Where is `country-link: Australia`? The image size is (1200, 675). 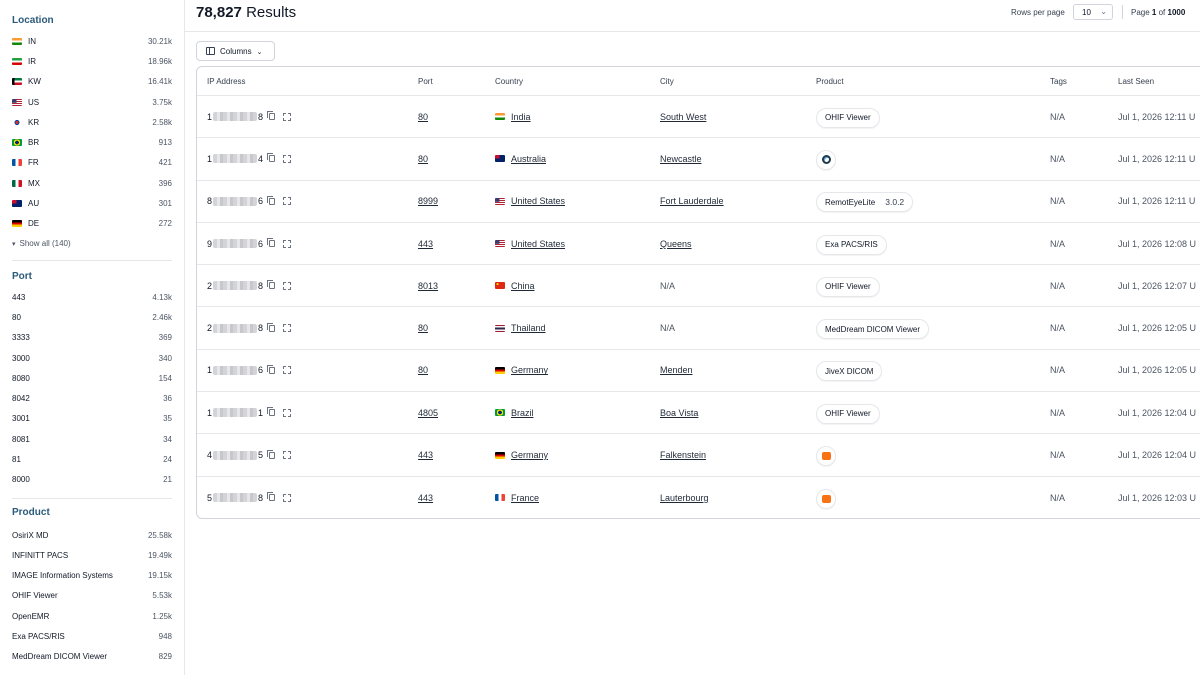 country-link: Australia is located at coordinates (529, 158).